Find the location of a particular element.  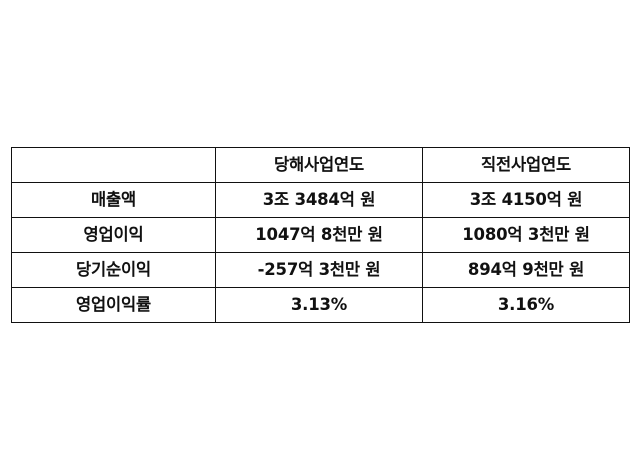

row-label-operating-margin: 영업이익률 is located at coordinates (113, 305).